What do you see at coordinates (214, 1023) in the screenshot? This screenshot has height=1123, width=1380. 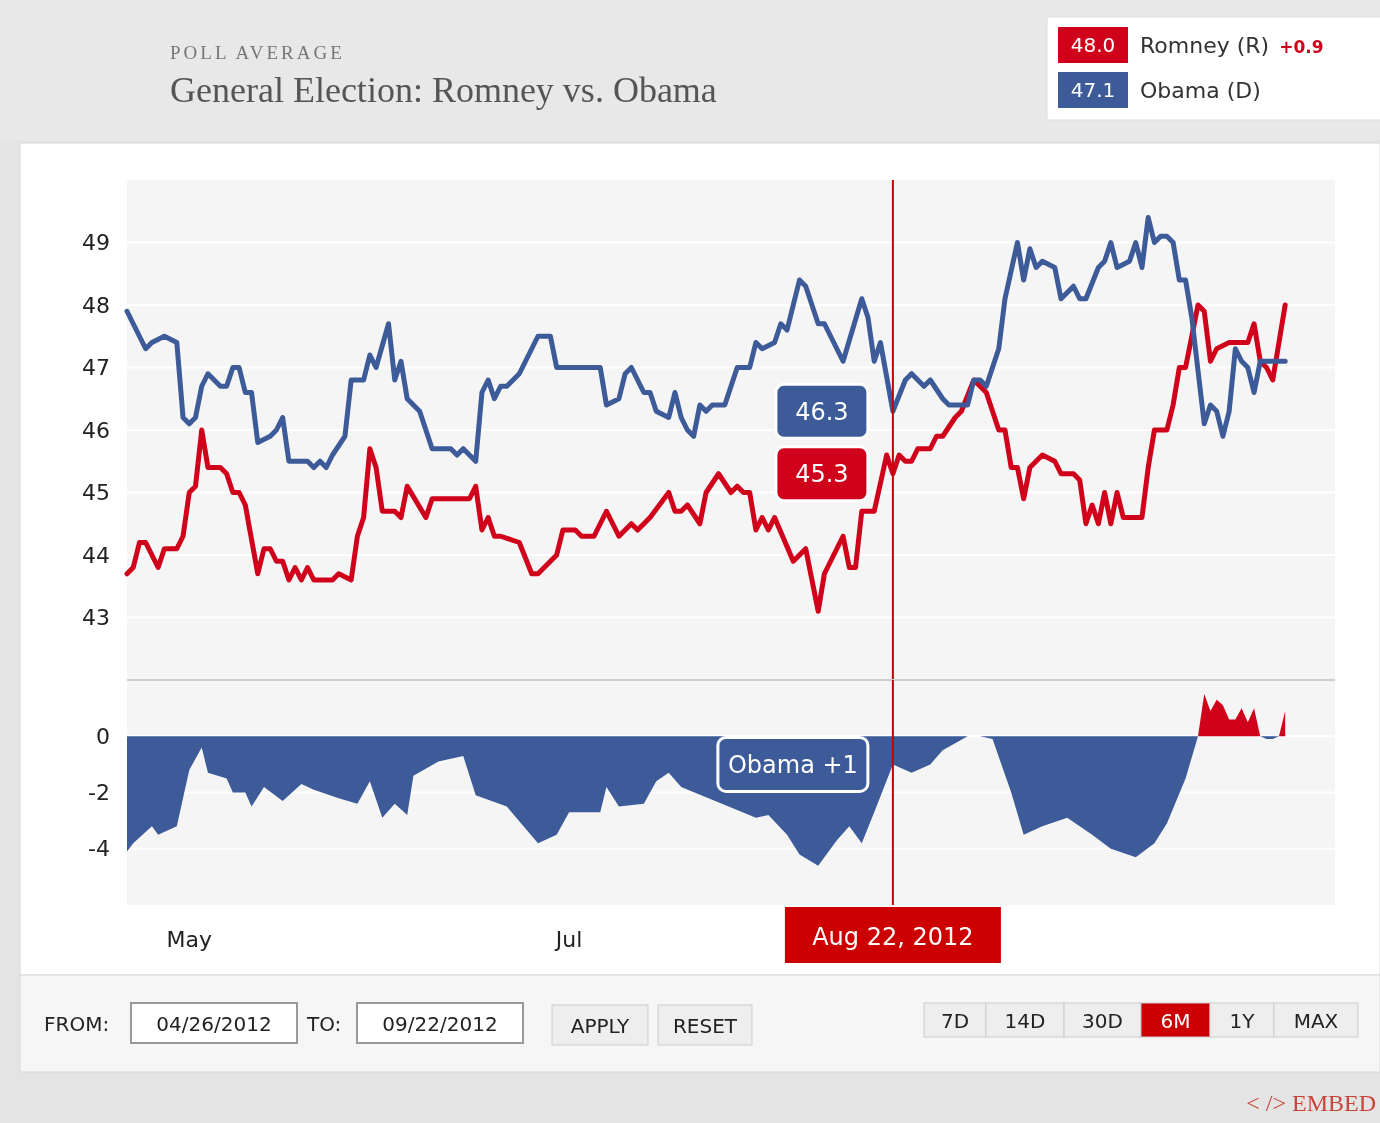 I see `date-field: 04/26/2012` at bounding box center [214, 1023].